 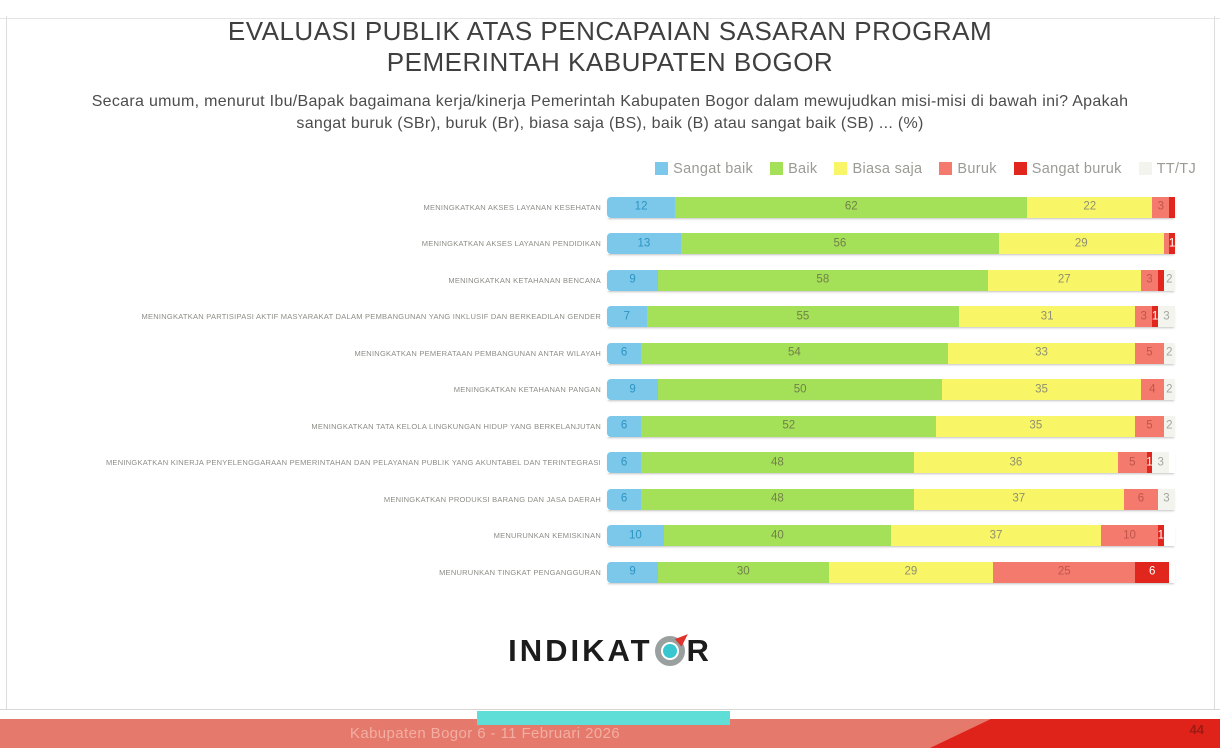 I want to click on stacked-bar: 7 55 31 3 1 3, so click(x=891, y=317).